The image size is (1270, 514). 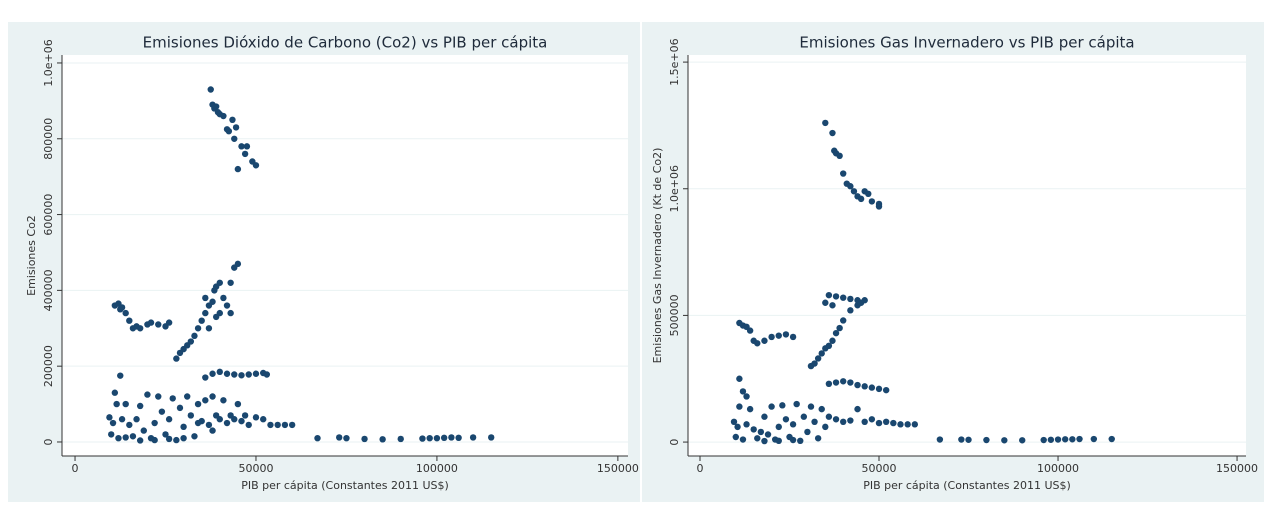 I want to click on y-axis-label: Emisiones Gas Invernadero (Kt de Co2), so click(x=657, y=256).